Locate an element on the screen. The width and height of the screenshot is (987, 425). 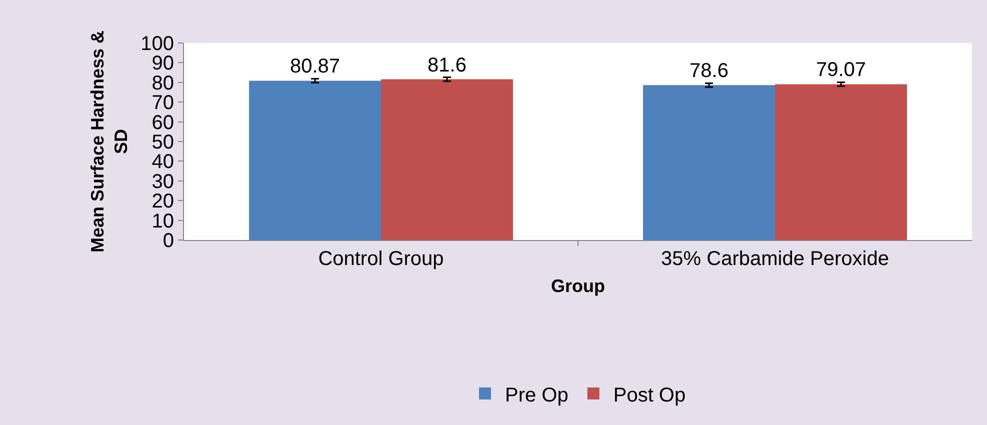
data-label: 81.6 is located at coordinates (447, 65).